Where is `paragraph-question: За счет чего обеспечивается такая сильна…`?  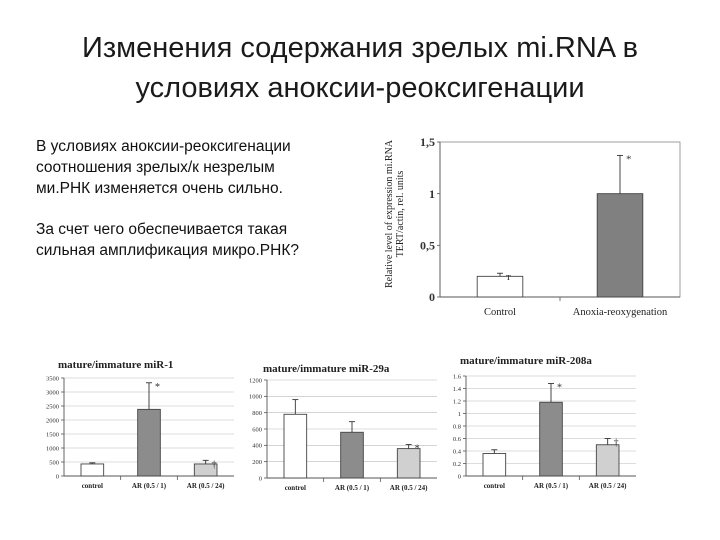 paragraph-question: За счет чего обеспечивается такая сильна… is located at coordinates (196, 240).